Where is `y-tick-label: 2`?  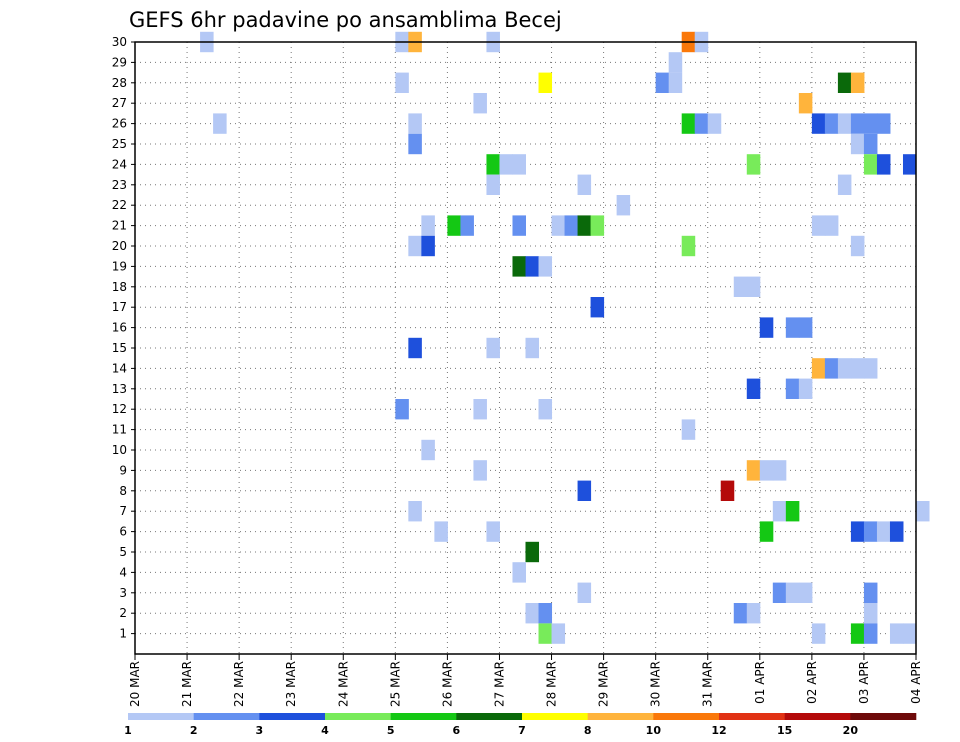
y-tick-label: 2 is located at coordinates (123, 613).